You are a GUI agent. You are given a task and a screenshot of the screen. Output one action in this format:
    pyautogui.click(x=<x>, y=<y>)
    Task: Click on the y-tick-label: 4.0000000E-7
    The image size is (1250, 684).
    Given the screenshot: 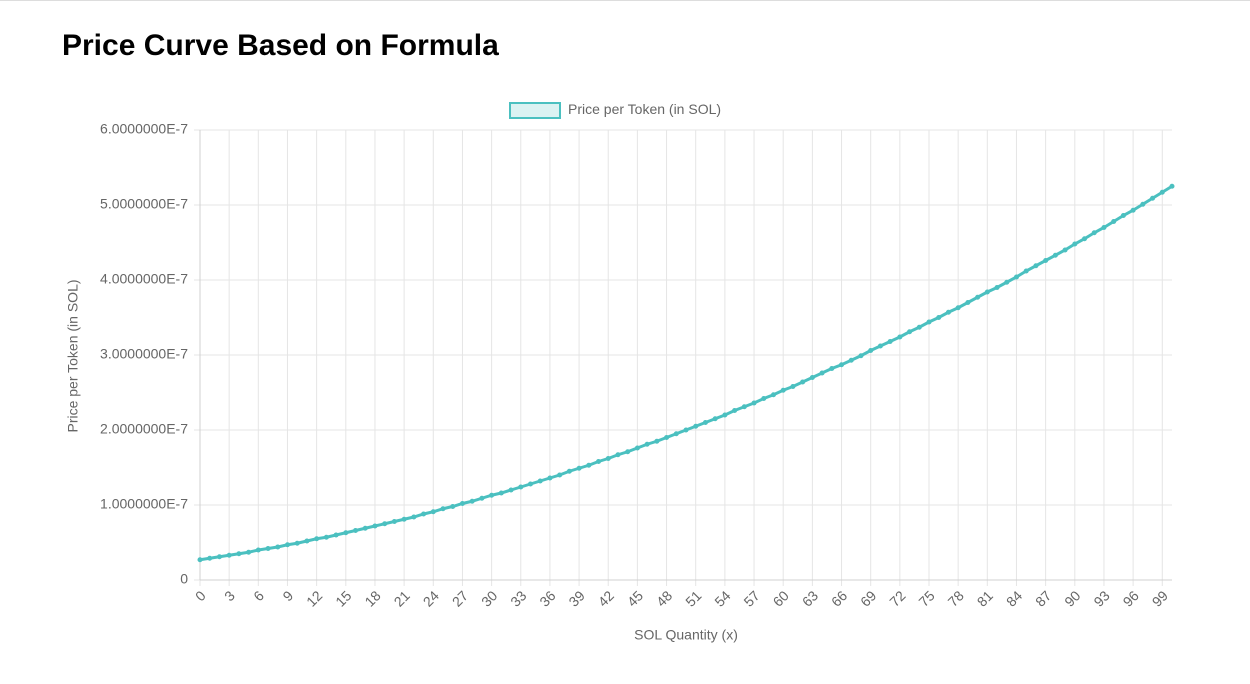 What is the action you would take?
    pyautogui.click(x=144, y=279)
    